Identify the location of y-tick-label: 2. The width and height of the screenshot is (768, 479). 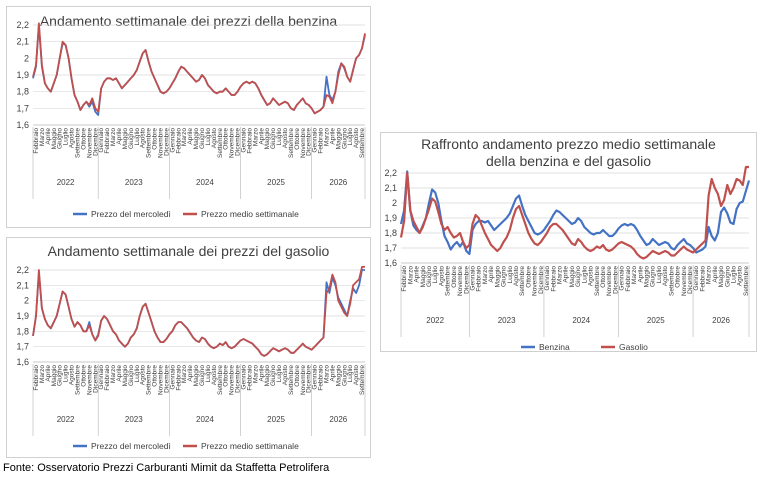
(26, 58).